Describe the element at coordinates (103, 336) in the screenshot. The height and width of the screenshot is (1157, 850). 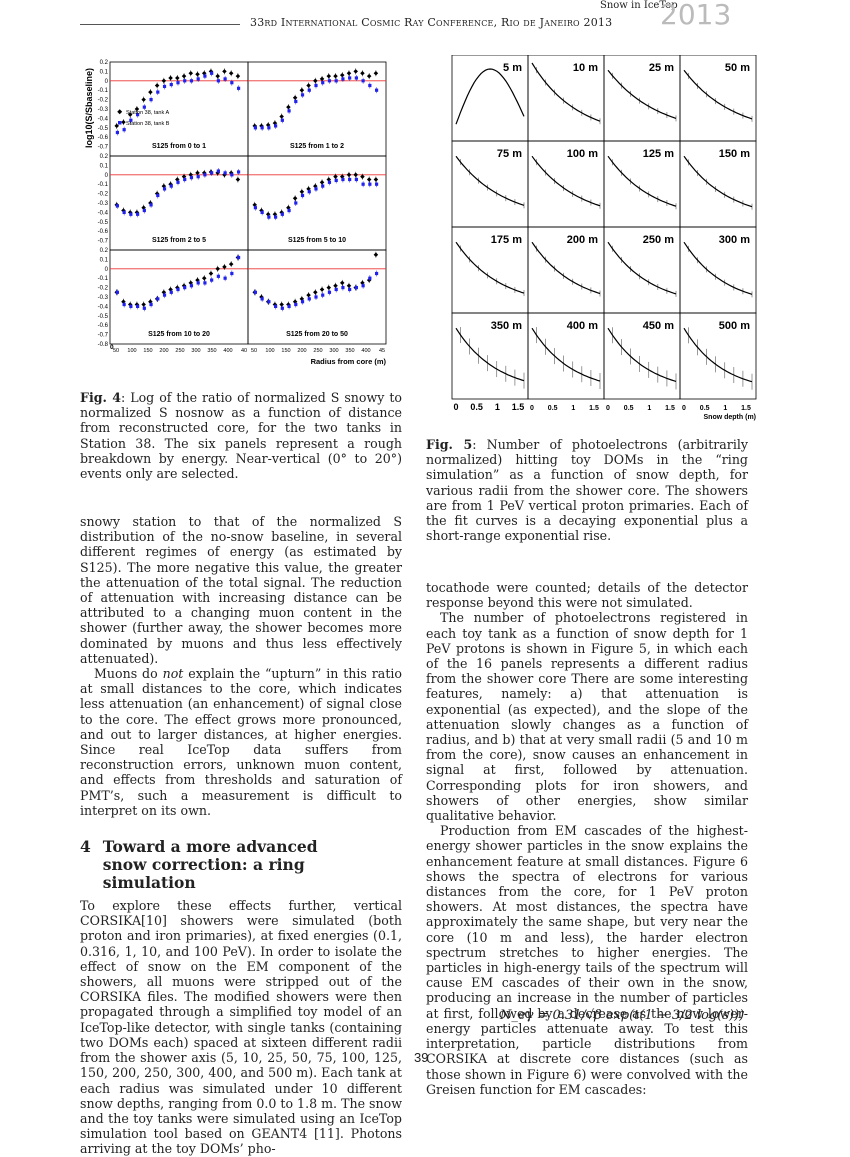
I see `fig4-ytick: -0.7` at that location.